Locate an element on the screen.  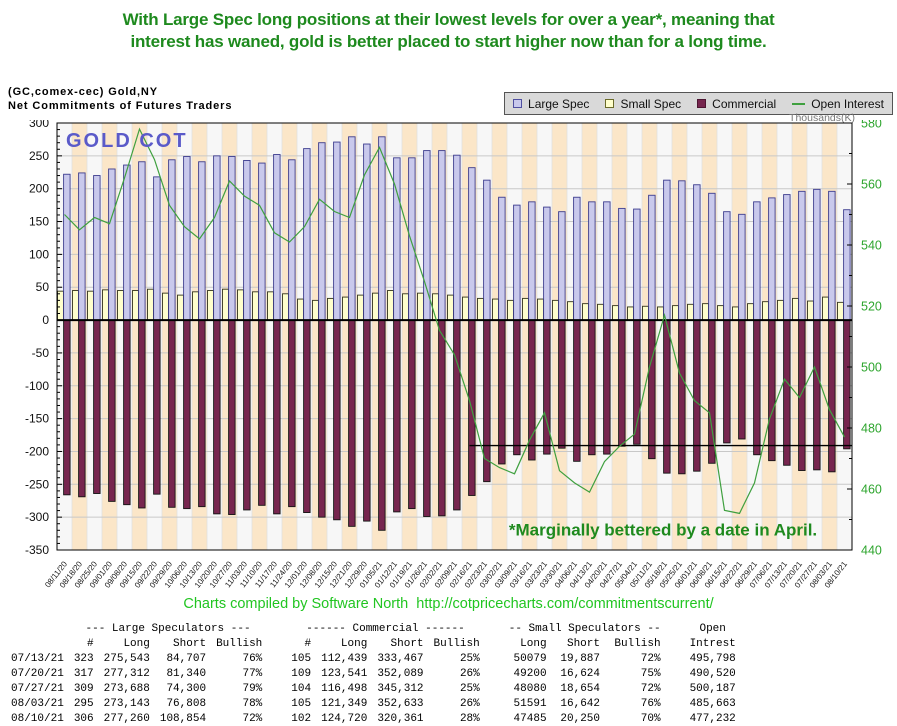
table-cell: 20,250 is located at coordinates (580, 718).